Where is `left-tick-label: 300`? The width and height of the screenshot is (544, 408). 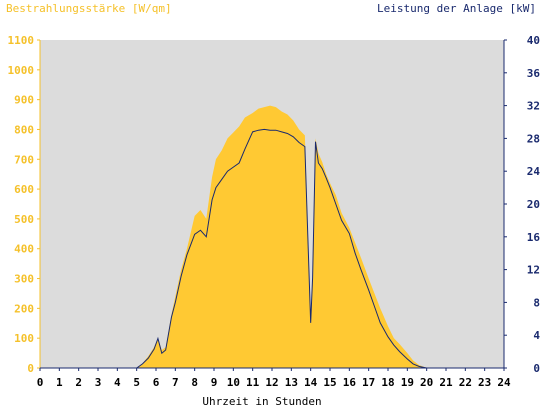 left-tick-label: 300 is located at coordinates (24, 279).